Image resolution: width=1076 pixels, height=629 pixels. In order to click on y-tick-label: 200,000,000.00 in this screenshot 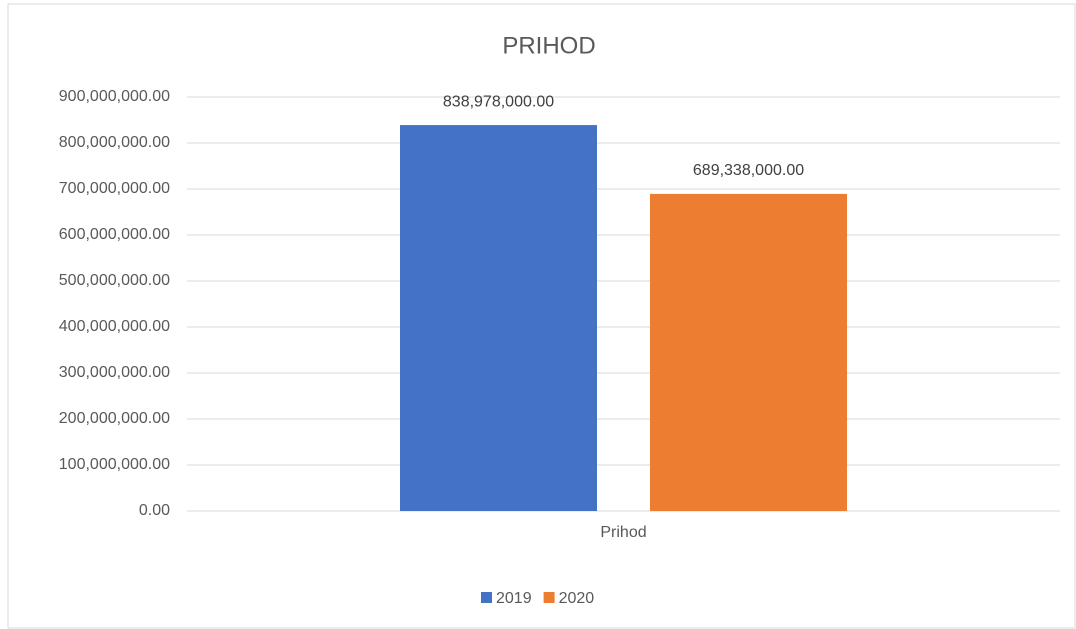, I will do `click(114, 418)`.